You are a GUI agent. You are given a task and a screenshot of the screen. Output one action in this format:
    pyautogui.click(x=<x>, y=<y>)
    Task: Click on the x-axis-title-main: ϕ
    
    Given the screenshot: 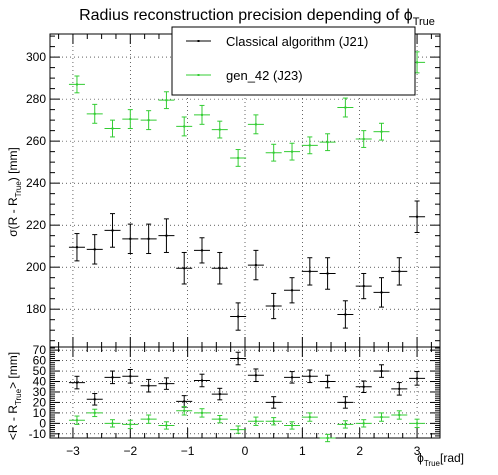 What is the action you would take?
    pyautogui.click(x=420, y=458)
    